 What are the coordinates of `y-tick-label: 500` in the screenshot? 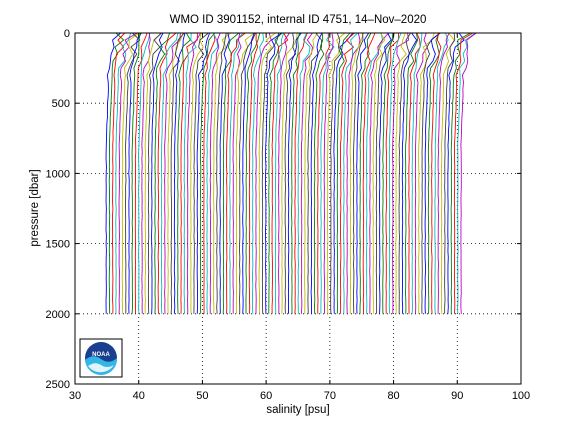 It's located at (61, 104).